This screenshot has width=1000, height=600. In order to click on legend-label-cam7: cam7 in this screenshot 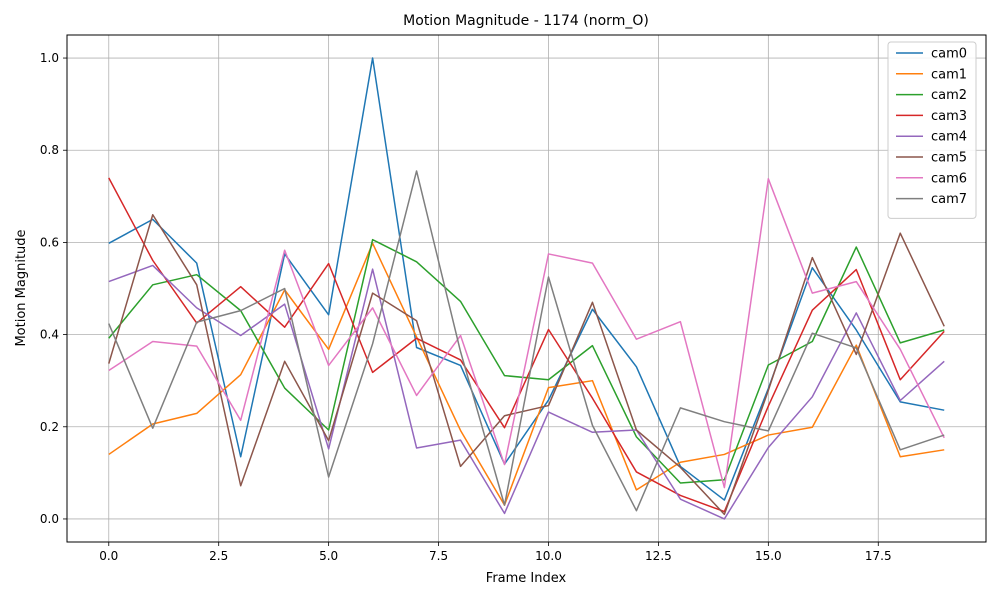, I will do `click(949, 199)`.